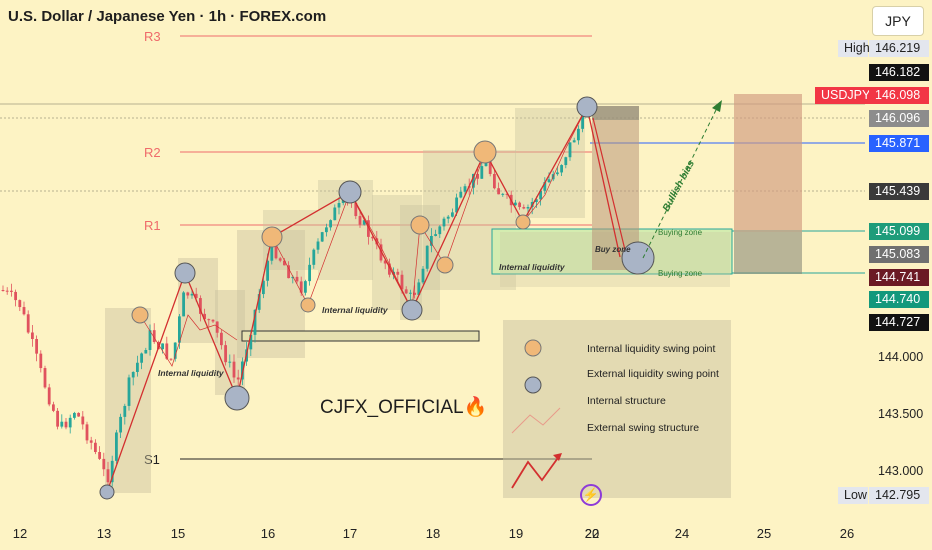 The image size is (932, 550). I want to click on last-price-tag: 146.098, so click(899, 95).